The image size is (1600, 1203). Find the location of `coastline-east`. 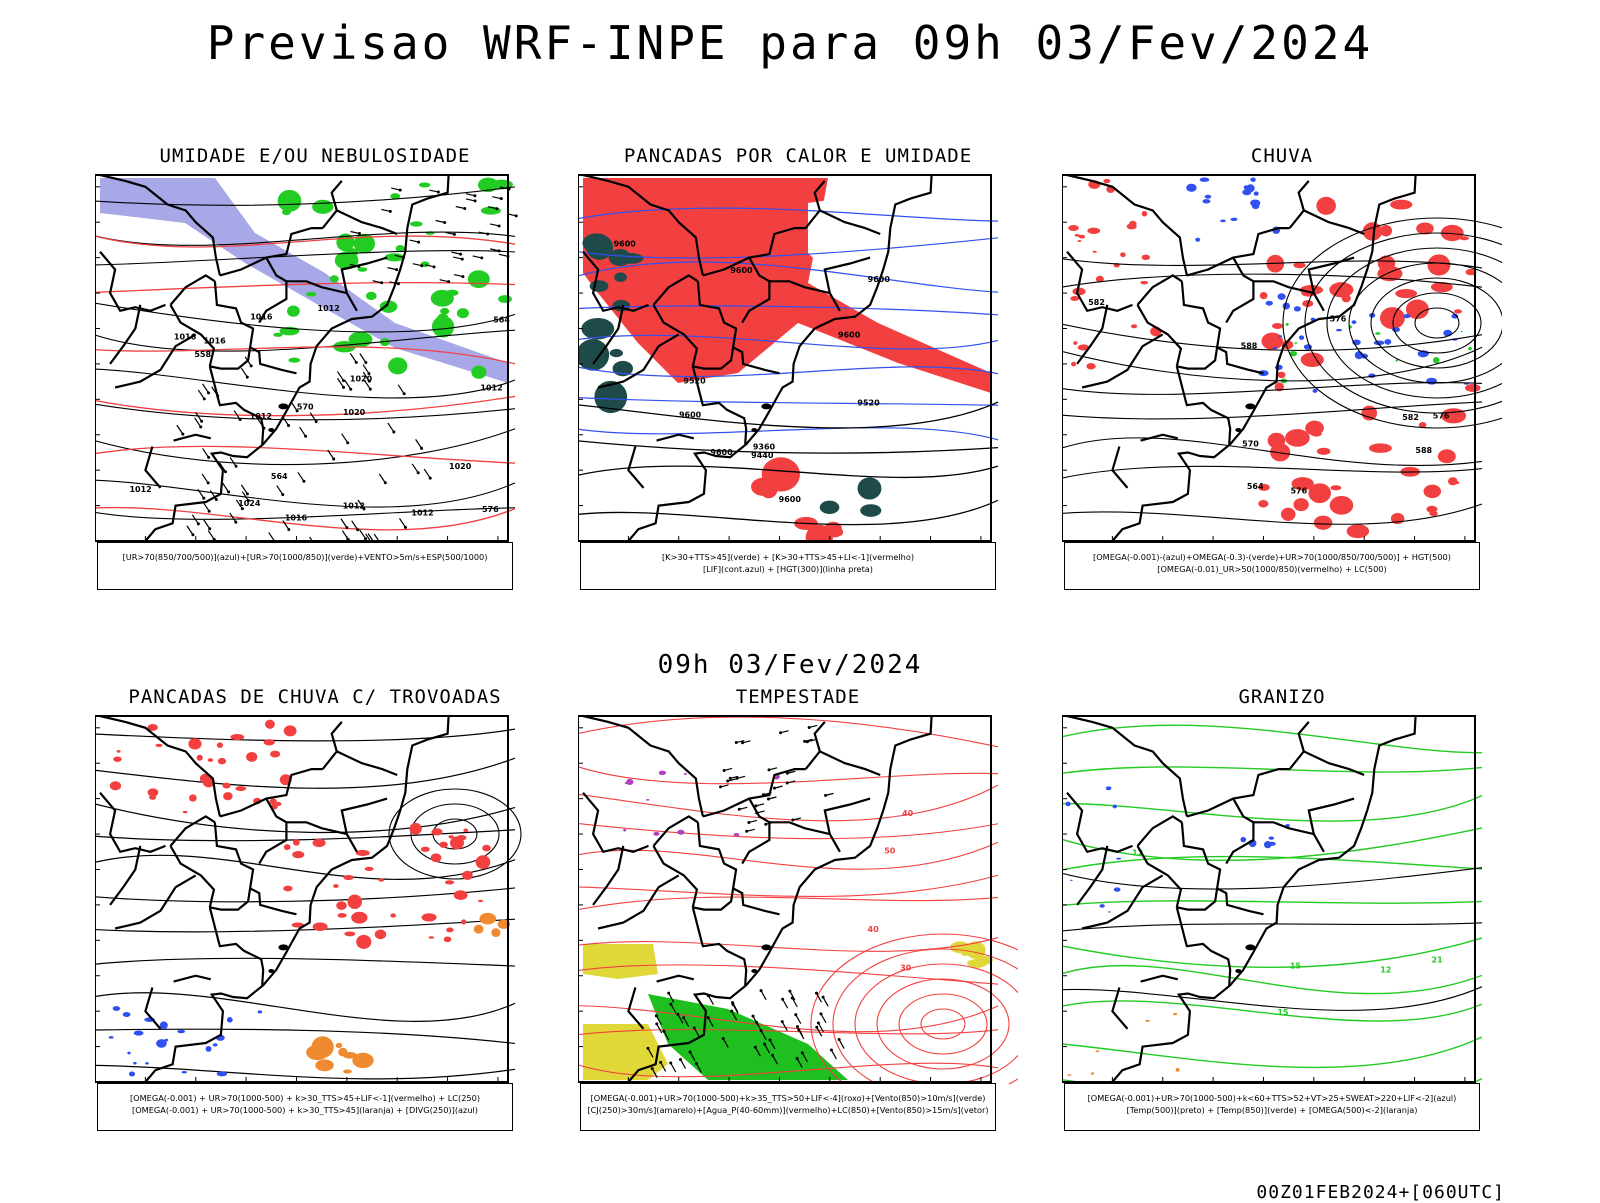

coastline-east is located at coordinates (780, 899).